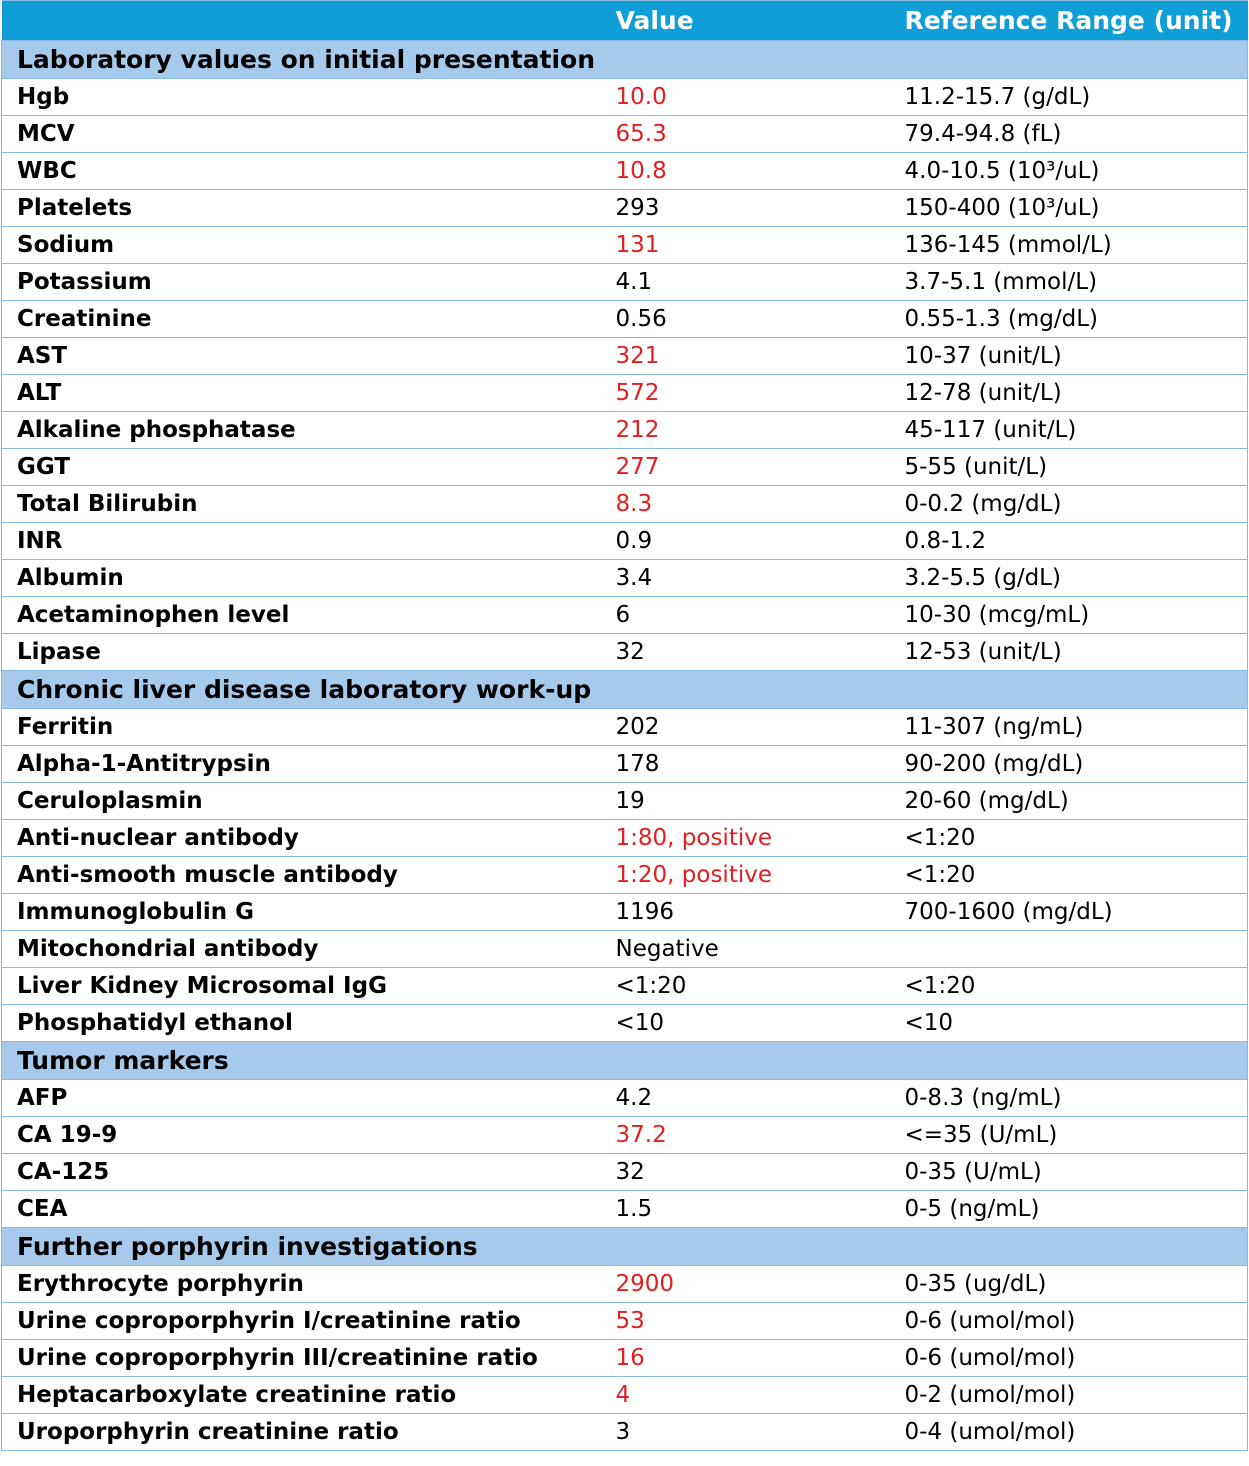 The height and width of the screenshot is (1466, 1249). I want to click on value-cell: 1.5, so click(743, 1209).